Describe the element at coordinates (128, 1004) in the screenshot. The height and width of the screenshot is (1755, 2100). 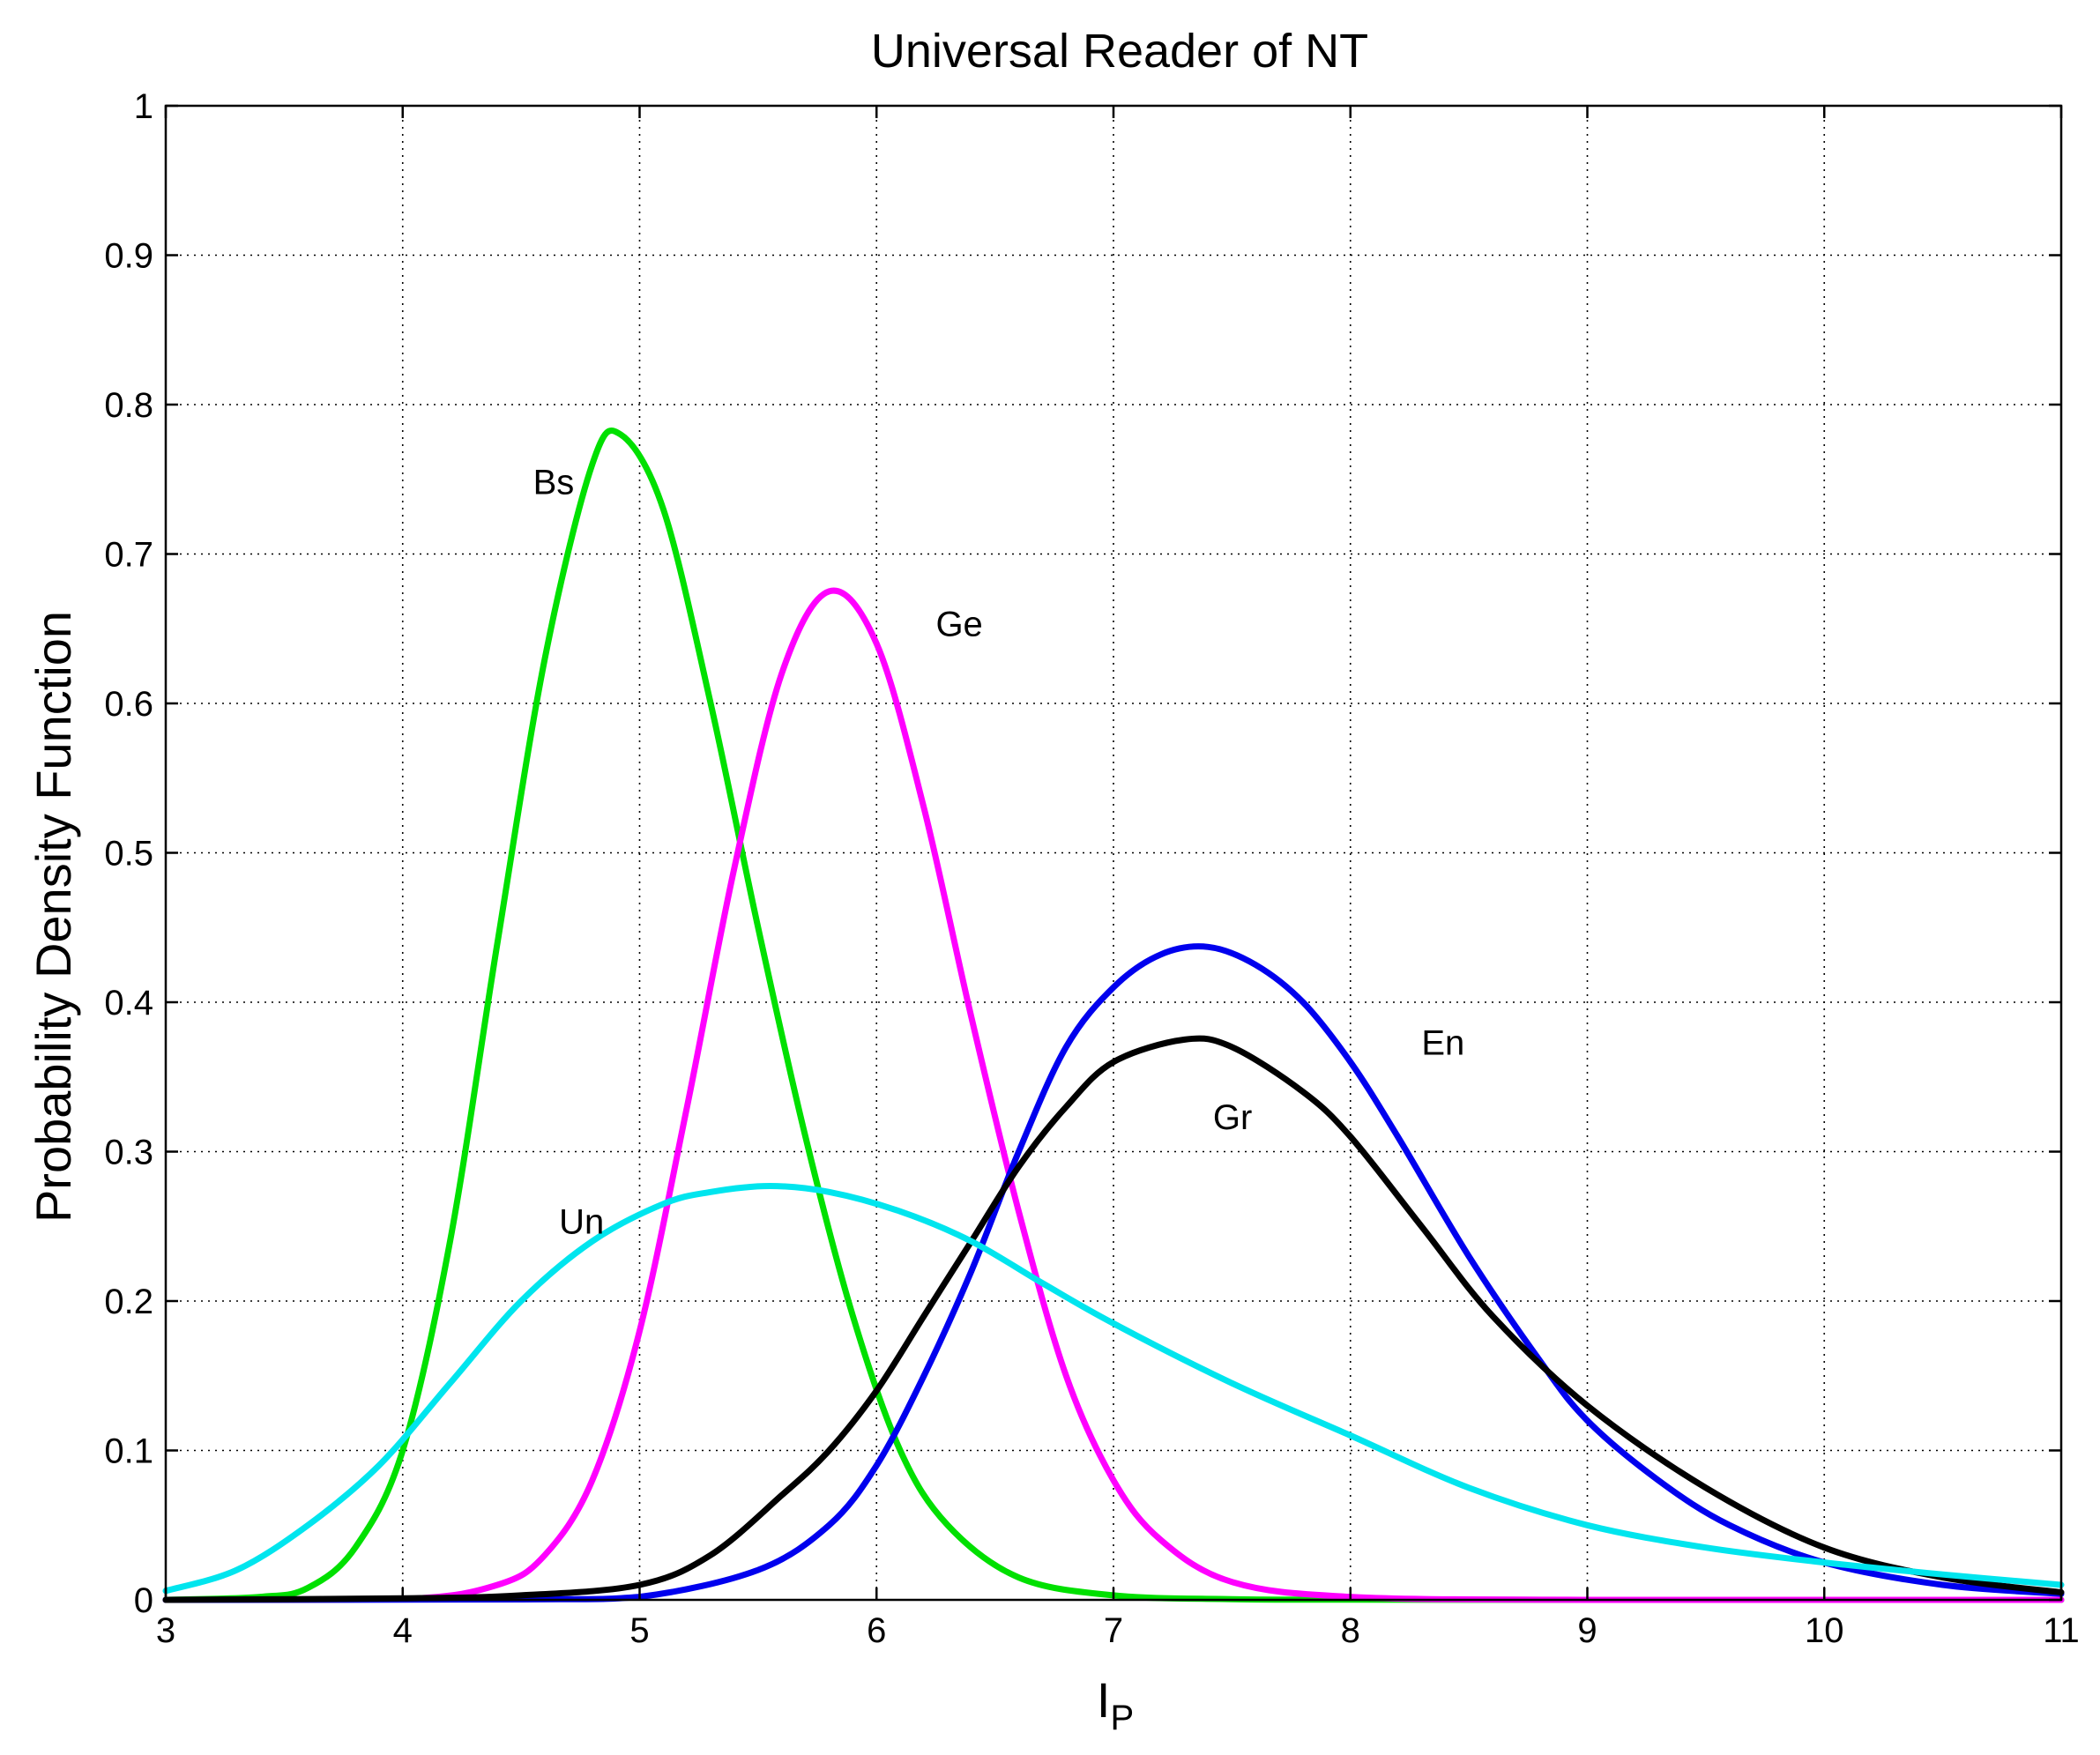
I see `y-tick-label: 0.4` at that location.